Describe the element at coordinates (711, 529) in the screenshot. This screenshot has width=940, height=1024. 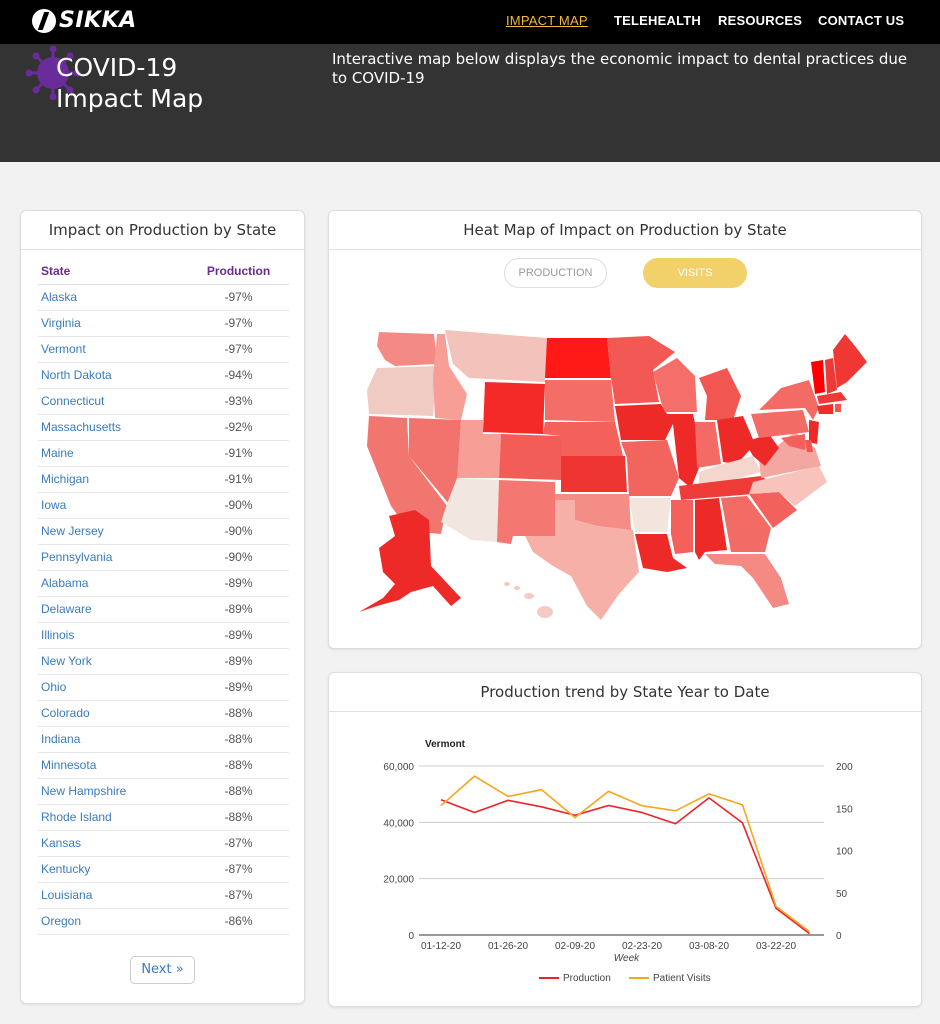
I see `state-alabama` at that location.